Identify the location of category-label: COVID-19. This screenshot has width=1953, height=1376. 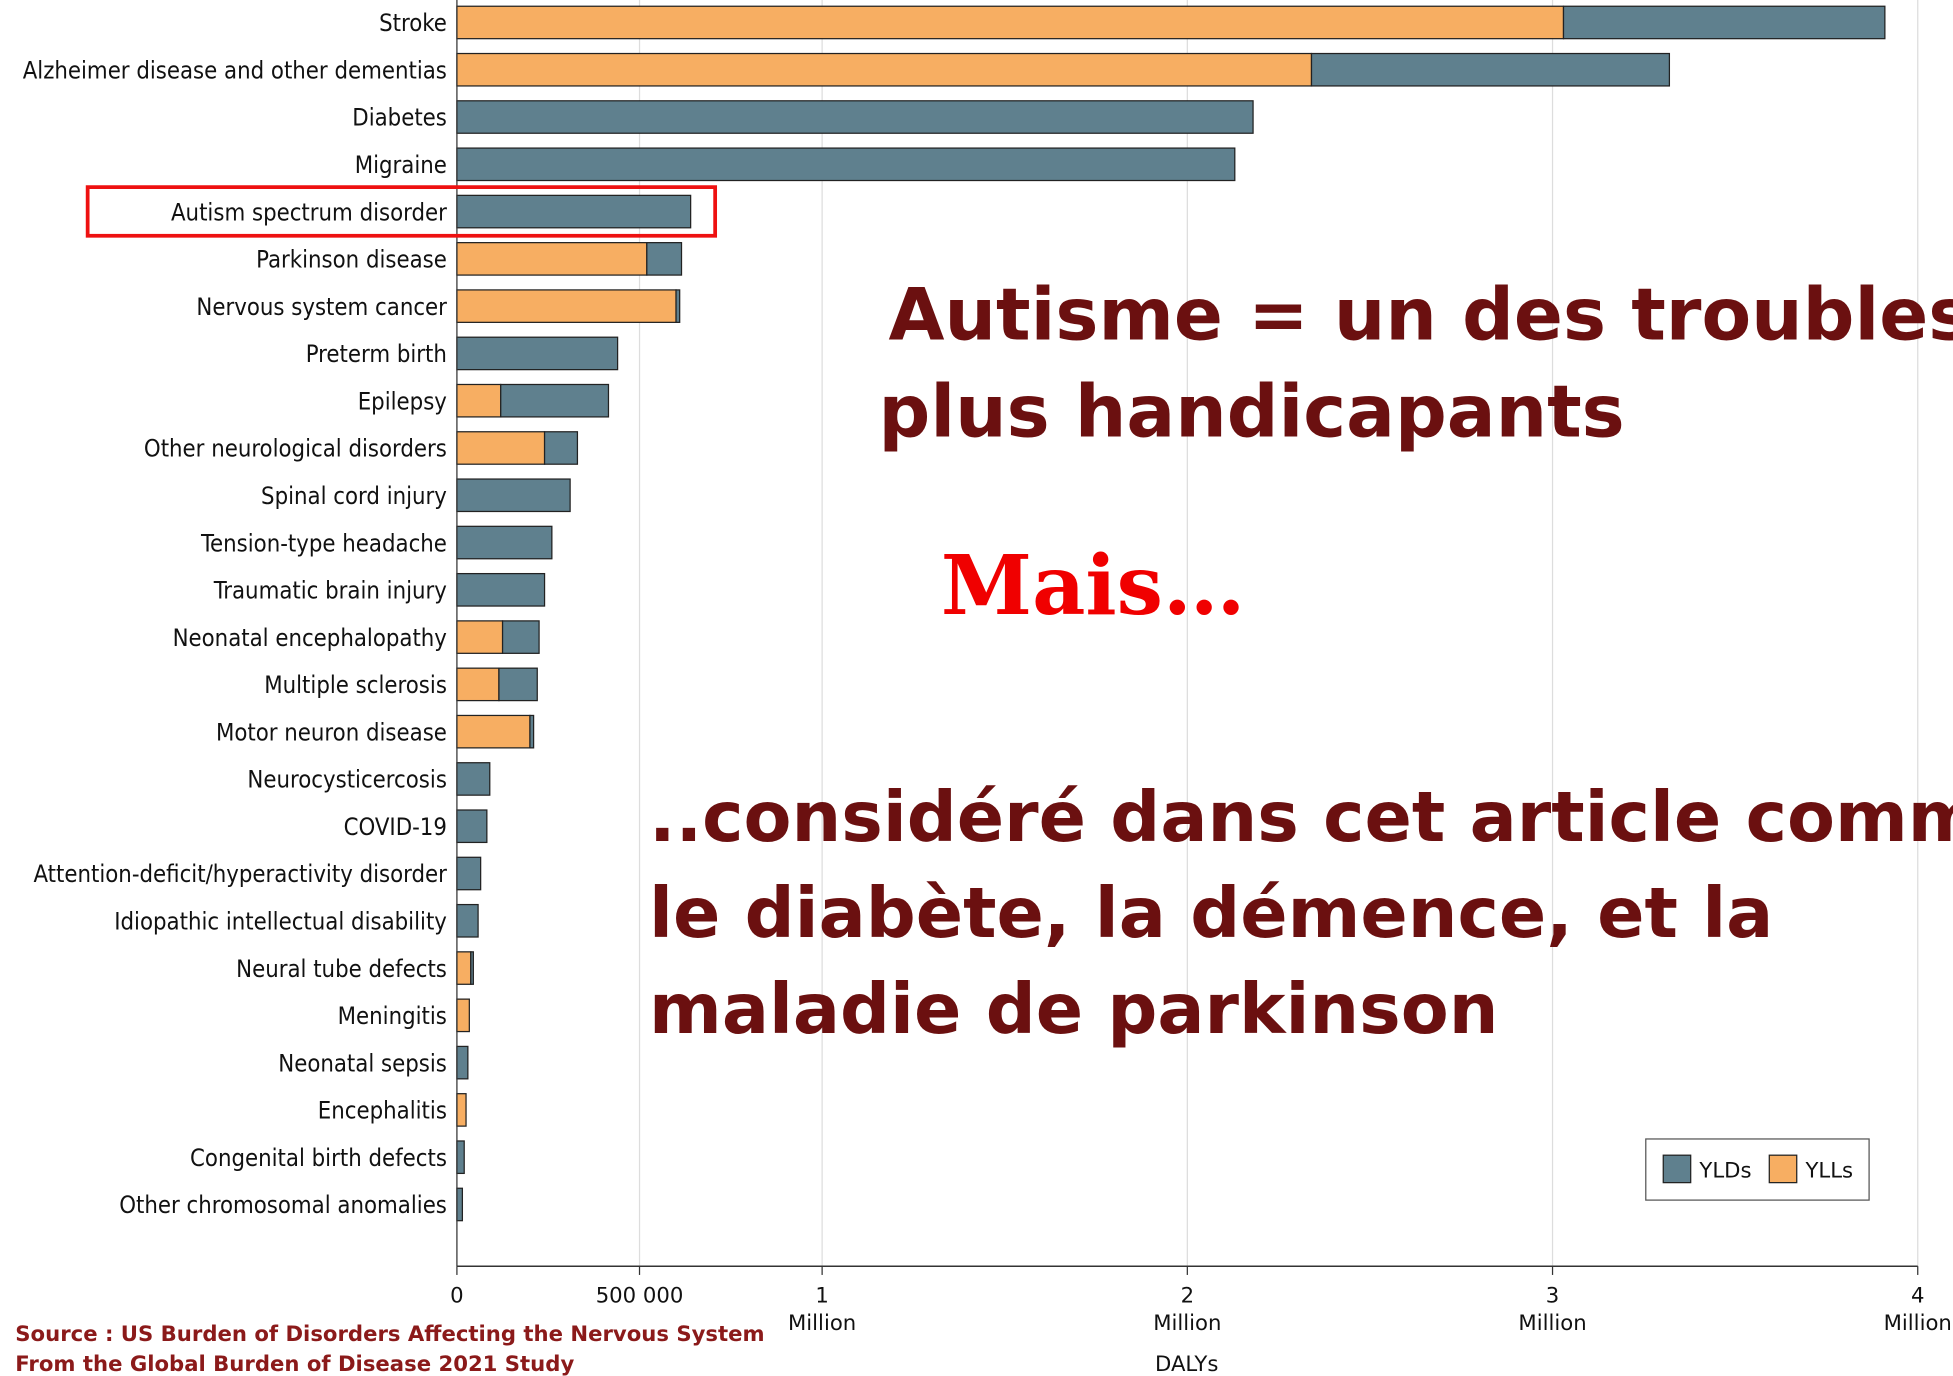
(395, 827).